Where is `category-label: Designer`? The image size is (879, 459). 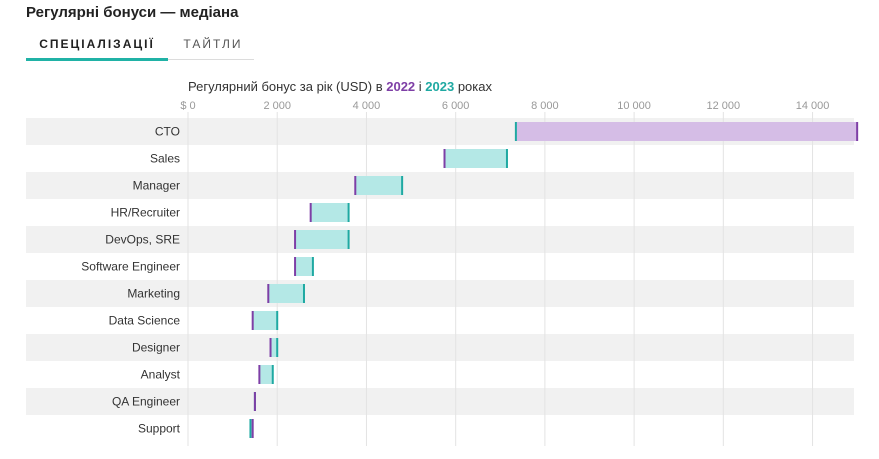 category-label: Designer is located at coordinates (156, 348).